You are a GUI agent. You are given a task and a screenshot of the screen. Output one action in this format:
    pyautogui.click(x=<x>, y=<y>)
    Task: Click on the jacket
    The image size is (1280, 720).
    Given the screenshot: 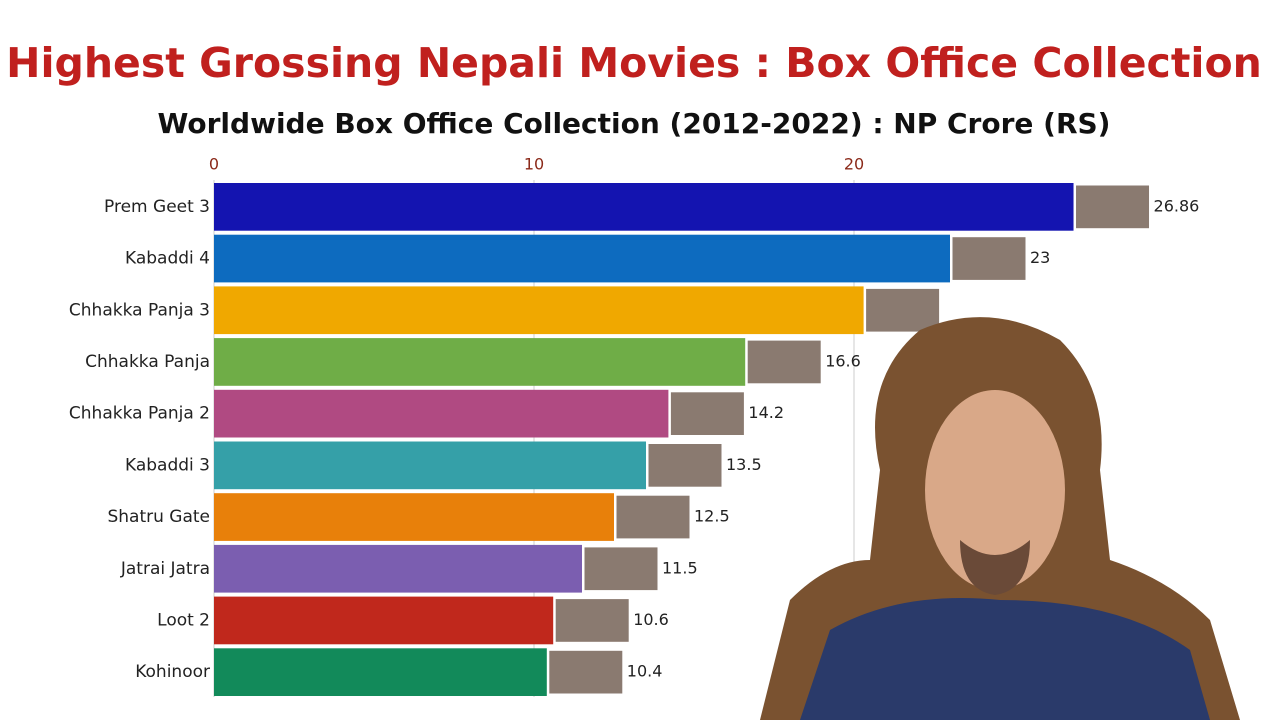 What is the action you would take?
    pyautogui.click(x=1005, y=659)
    